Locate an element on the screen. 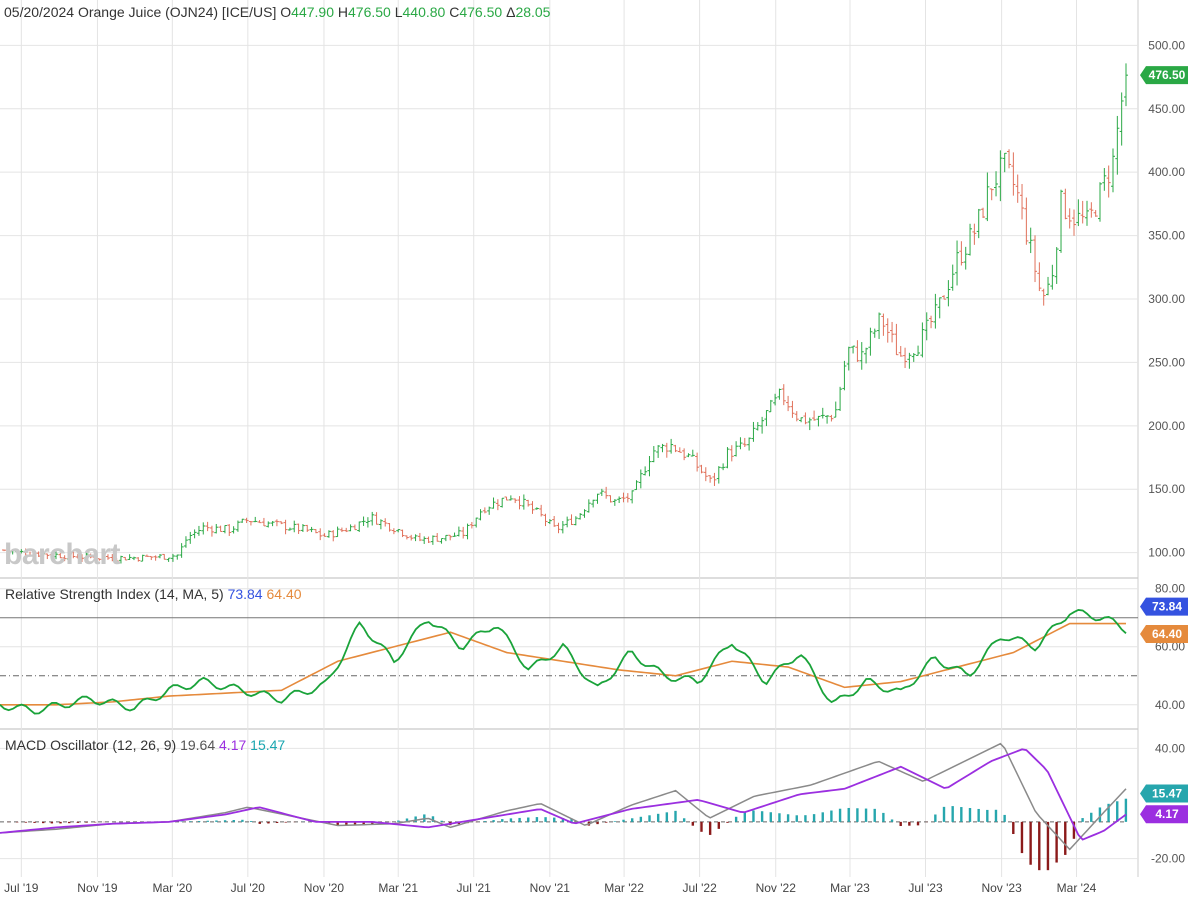 The image size is (1190, 905). rsi-tick-label: 40.00 is located at coordinates (1170, 705).